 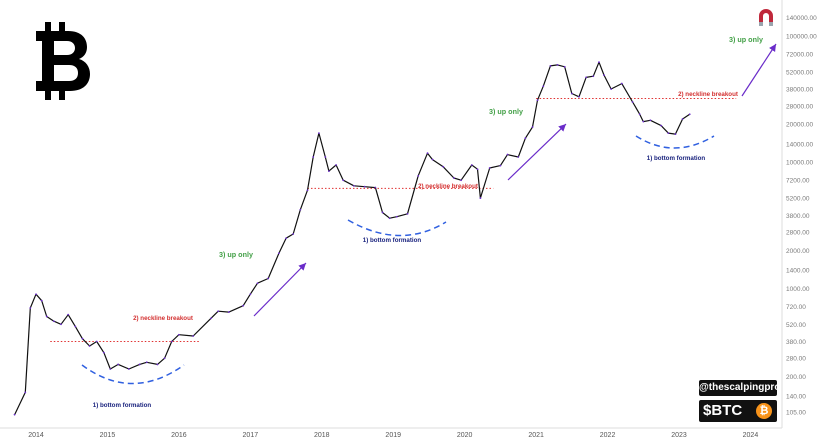 What do you see at coordinates (766, 17) in the screenshot?
I see `magnet-icon` at bounding box center [766, 17].